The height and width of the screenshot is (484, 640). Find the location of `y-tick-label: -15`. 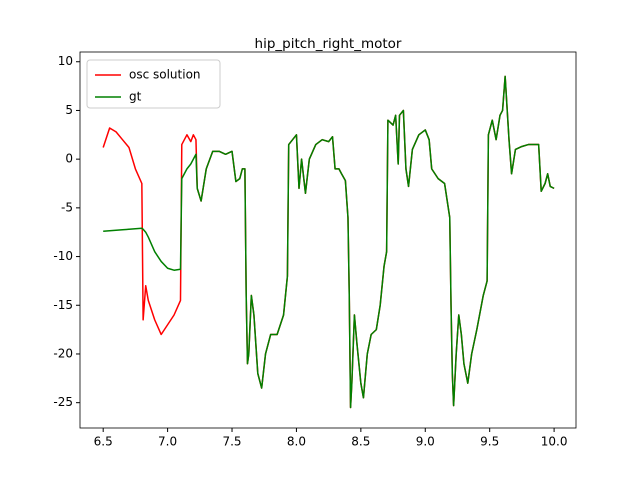

y-tick-label: -15 is located at coordinates (63, 305).